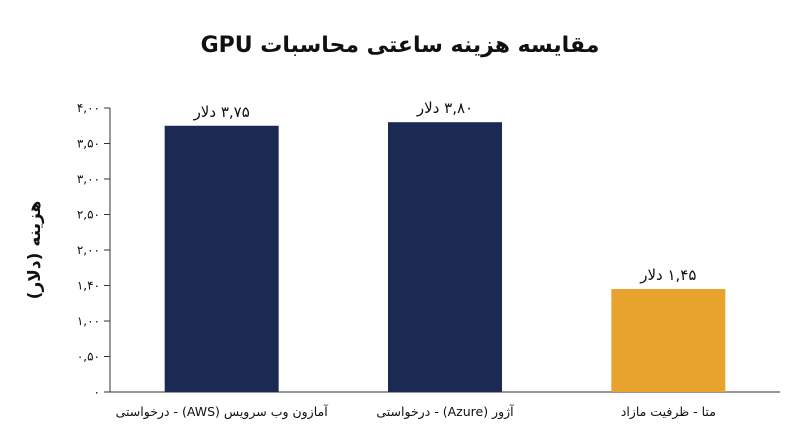  What do you see at coordinates (88, 250) in the screenshot?
I see `y-tick-label: ۲,۰۰` at bounding box center [88, 250].